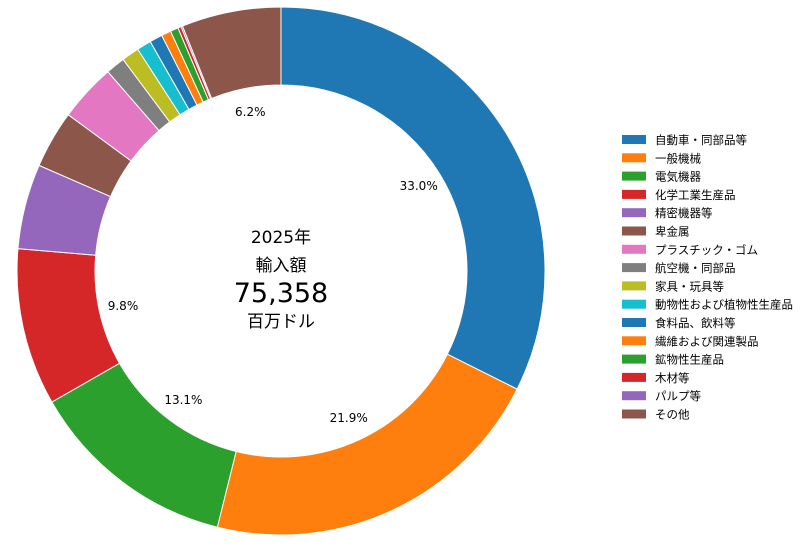 The image size is (807, 547). What do you see at coordinates (678, 177) in the screenshot?
I see `legend-label: 電気機器` at bounding box center [678, 177].